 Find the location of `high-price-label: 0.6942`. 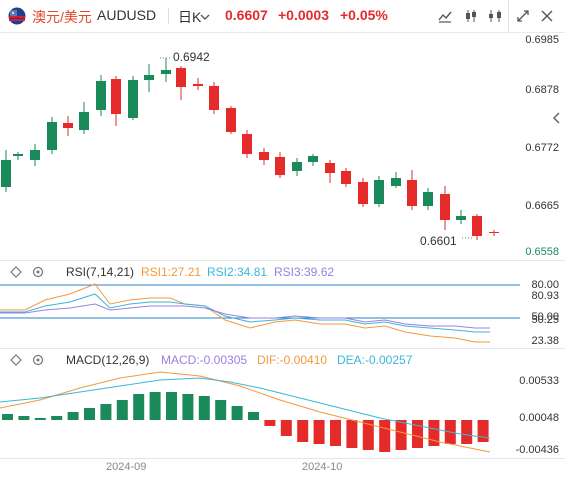

high-price-label: 0.6942 is located at coordinates (191, 57).